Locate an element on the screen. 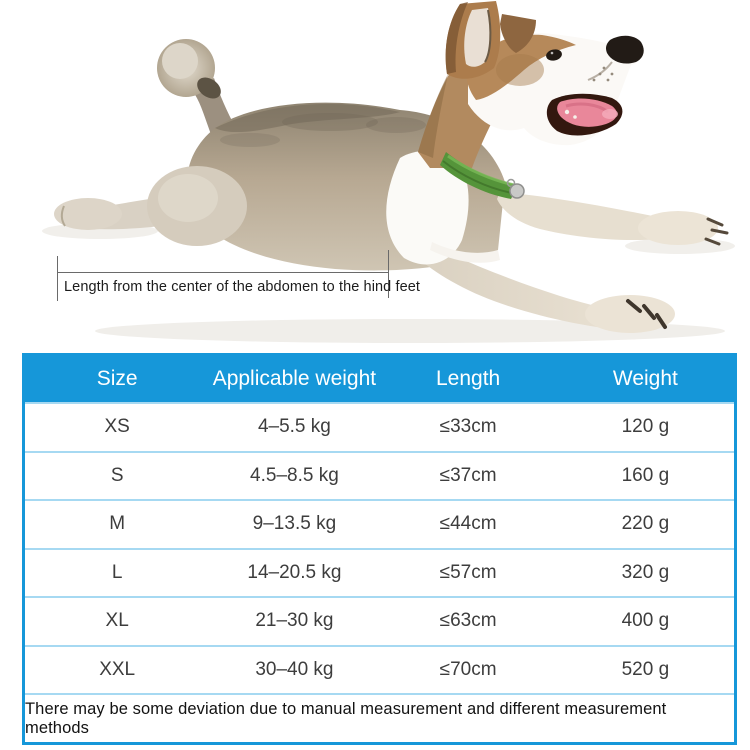  cell-applicable-weight: 14–20.5 kg is located at coordinates (294, 572).